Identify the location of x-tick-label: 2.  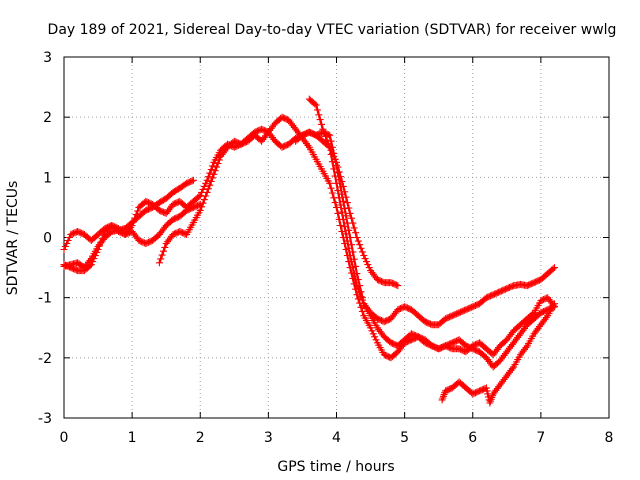
(200, 438).